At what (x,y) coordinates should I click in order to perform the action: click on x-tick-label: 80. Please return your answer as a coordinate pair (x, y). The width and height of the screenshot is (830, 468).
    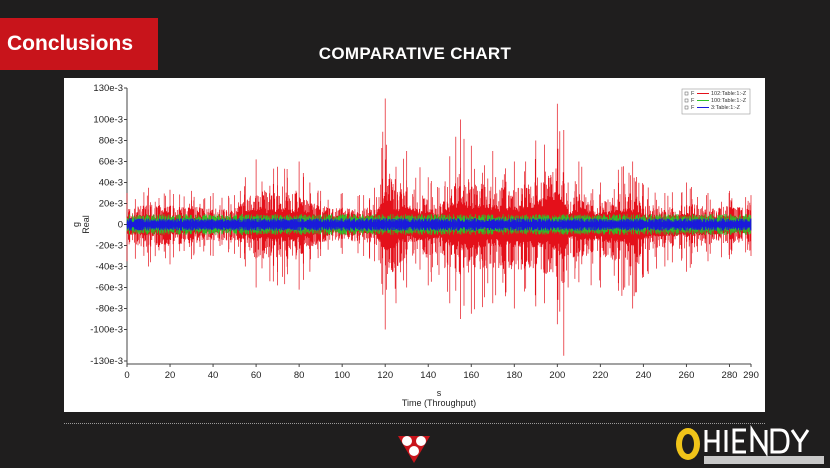
    Looking at the image, I should click on (299, 375).